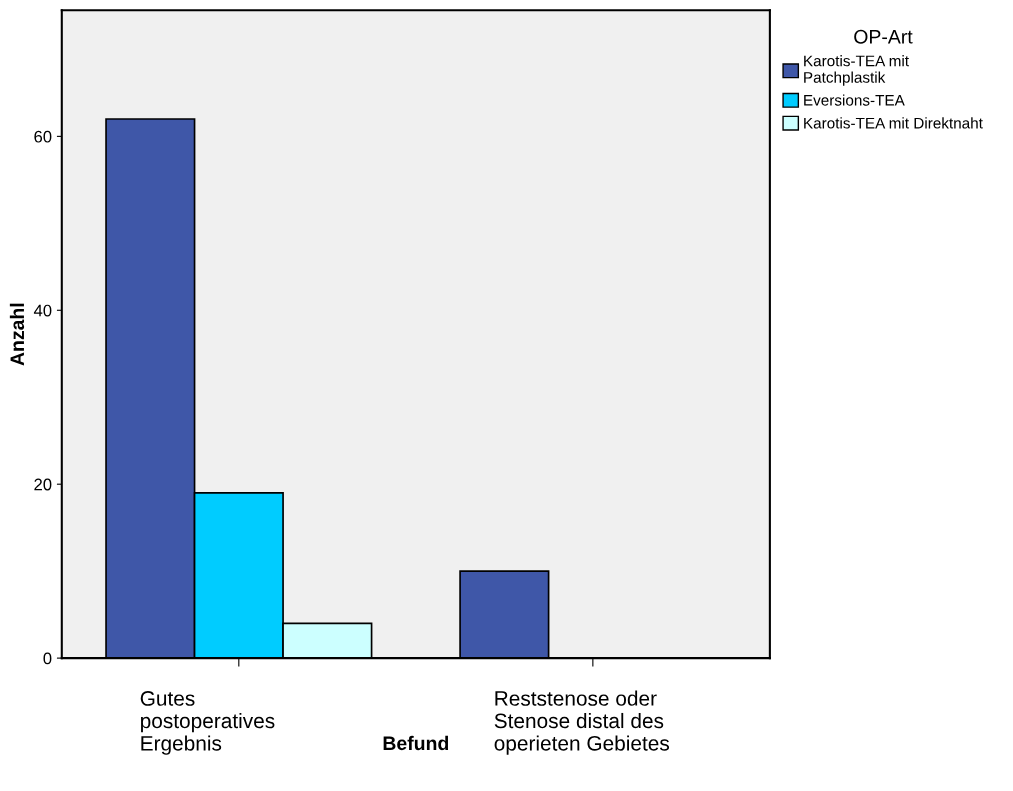 Image resolution: width=1013 pixels, height=791 pixels. Describe the element at coordinates (416, 743) in the screenshot. I see `x-axis-title: Befund` at that location.